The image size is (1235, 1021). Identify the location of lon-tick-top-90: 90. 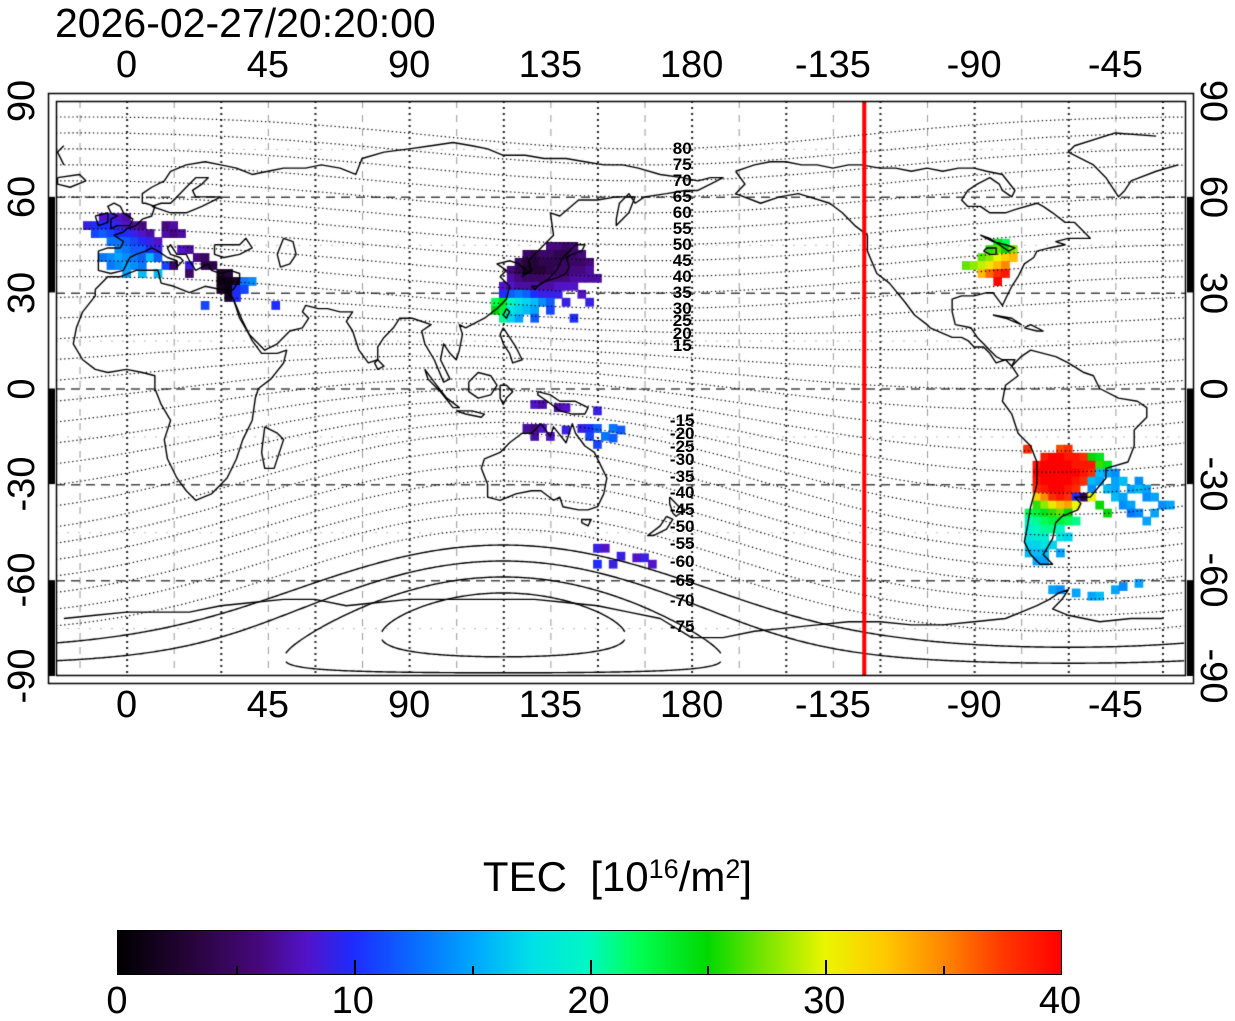
(409, 65).